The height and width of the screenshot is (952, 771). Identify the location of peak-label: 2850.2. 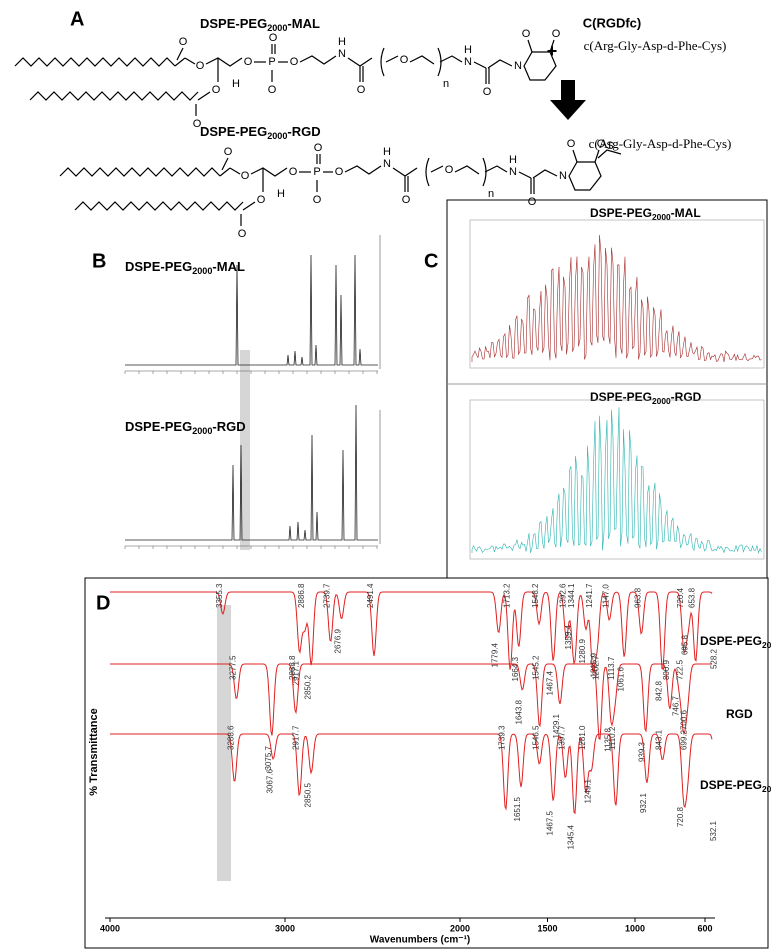
(307, 686).